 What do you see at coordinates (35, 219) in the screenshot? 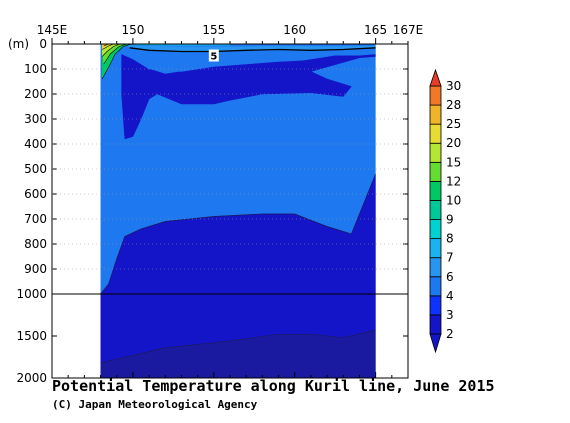
I see `y-tick-label: 700` at bounding box center [35, 219].